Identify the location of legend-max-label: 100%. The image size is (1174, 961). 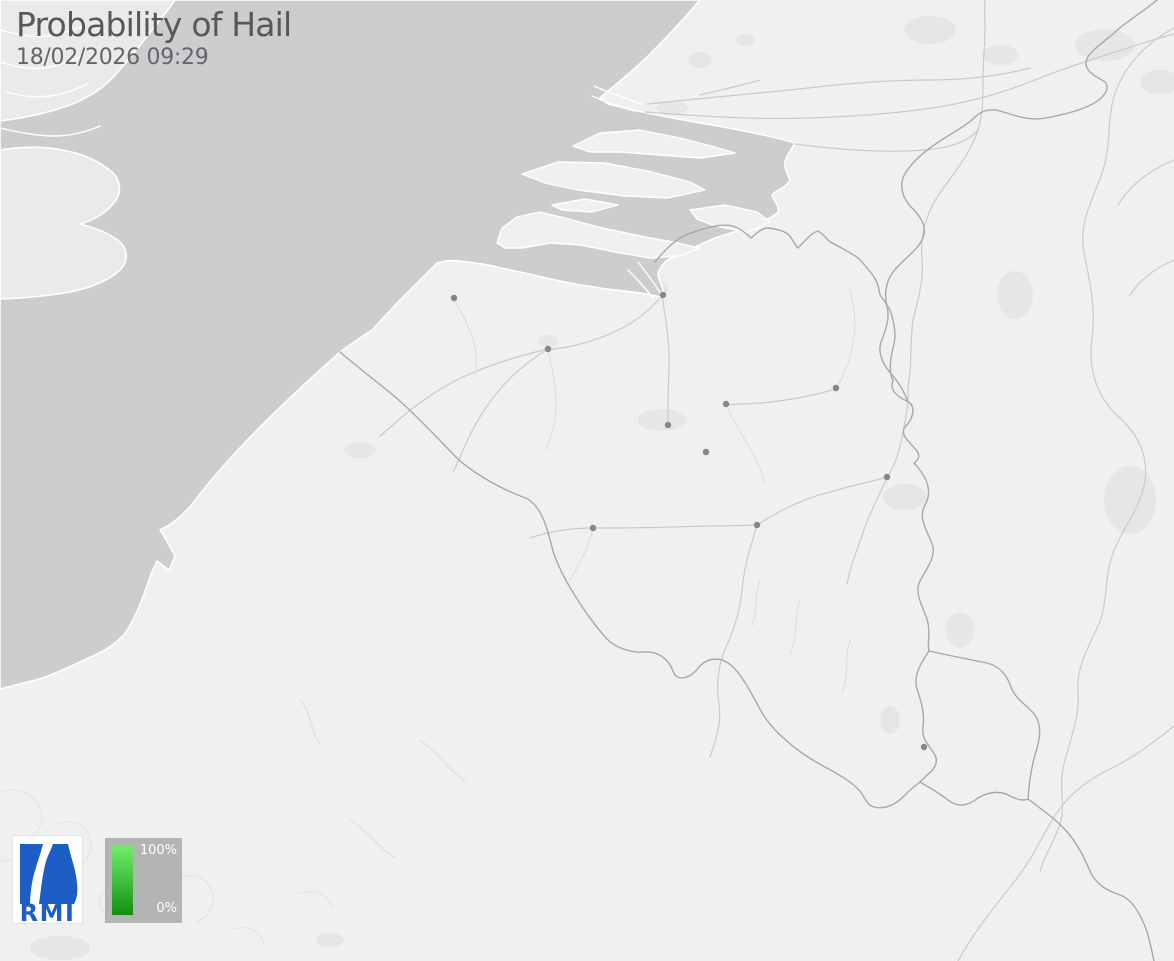
(158, 850).